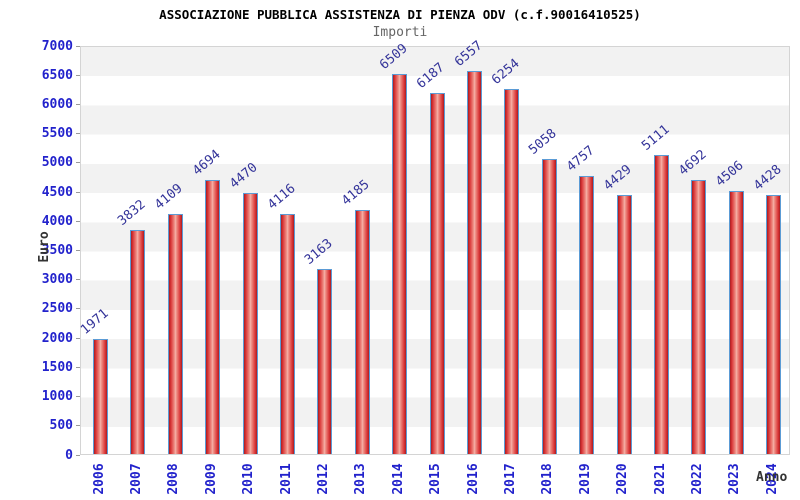 This screenshot has width=800, height=500. Describe the element at coordinates (585, 479) in the screenshot. I see `x-tick-label: 2019` at that location.